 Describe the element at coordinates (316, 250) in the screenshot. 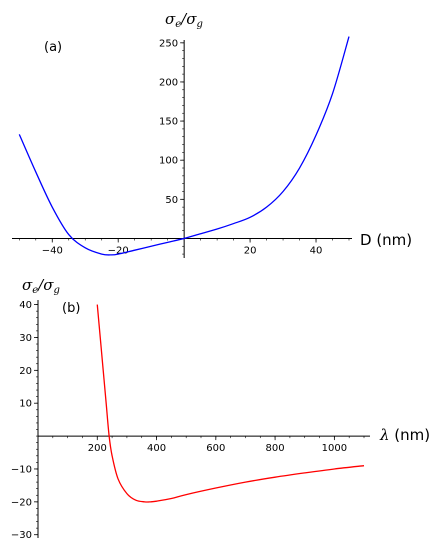

I see `panel-a-x-tick-label: 40` at that location.